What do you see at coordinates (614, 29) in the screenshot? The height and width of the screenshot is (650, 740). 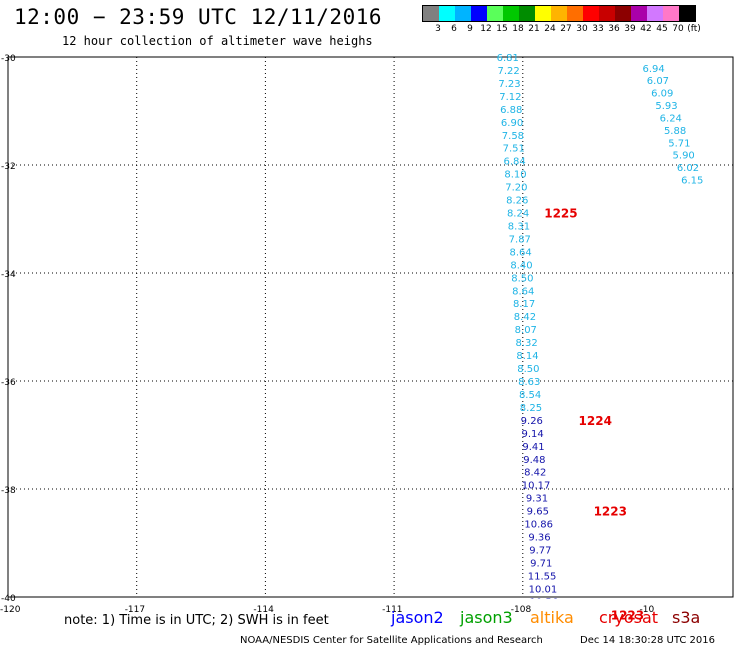 I see `legend-label: 36` at bounding box center [614, 29].